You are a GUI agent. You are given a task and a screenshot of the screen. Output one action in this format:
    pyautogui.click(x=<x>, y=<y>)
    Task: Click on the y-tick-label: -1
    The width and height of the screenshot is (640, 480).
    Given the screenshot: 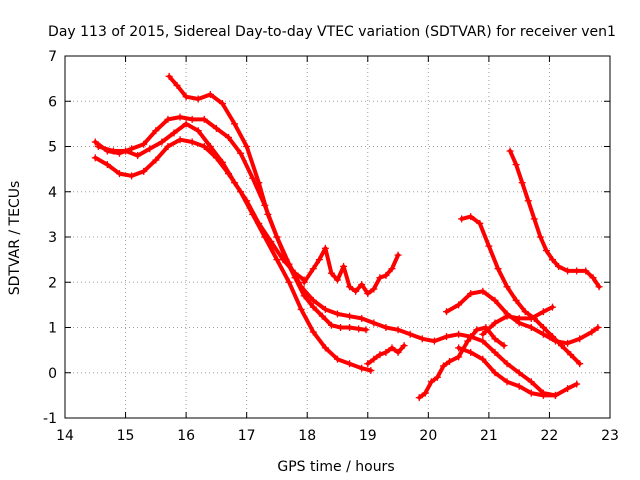 What is the action you would take?
    pyautogui.click(x=50, y=419)
    